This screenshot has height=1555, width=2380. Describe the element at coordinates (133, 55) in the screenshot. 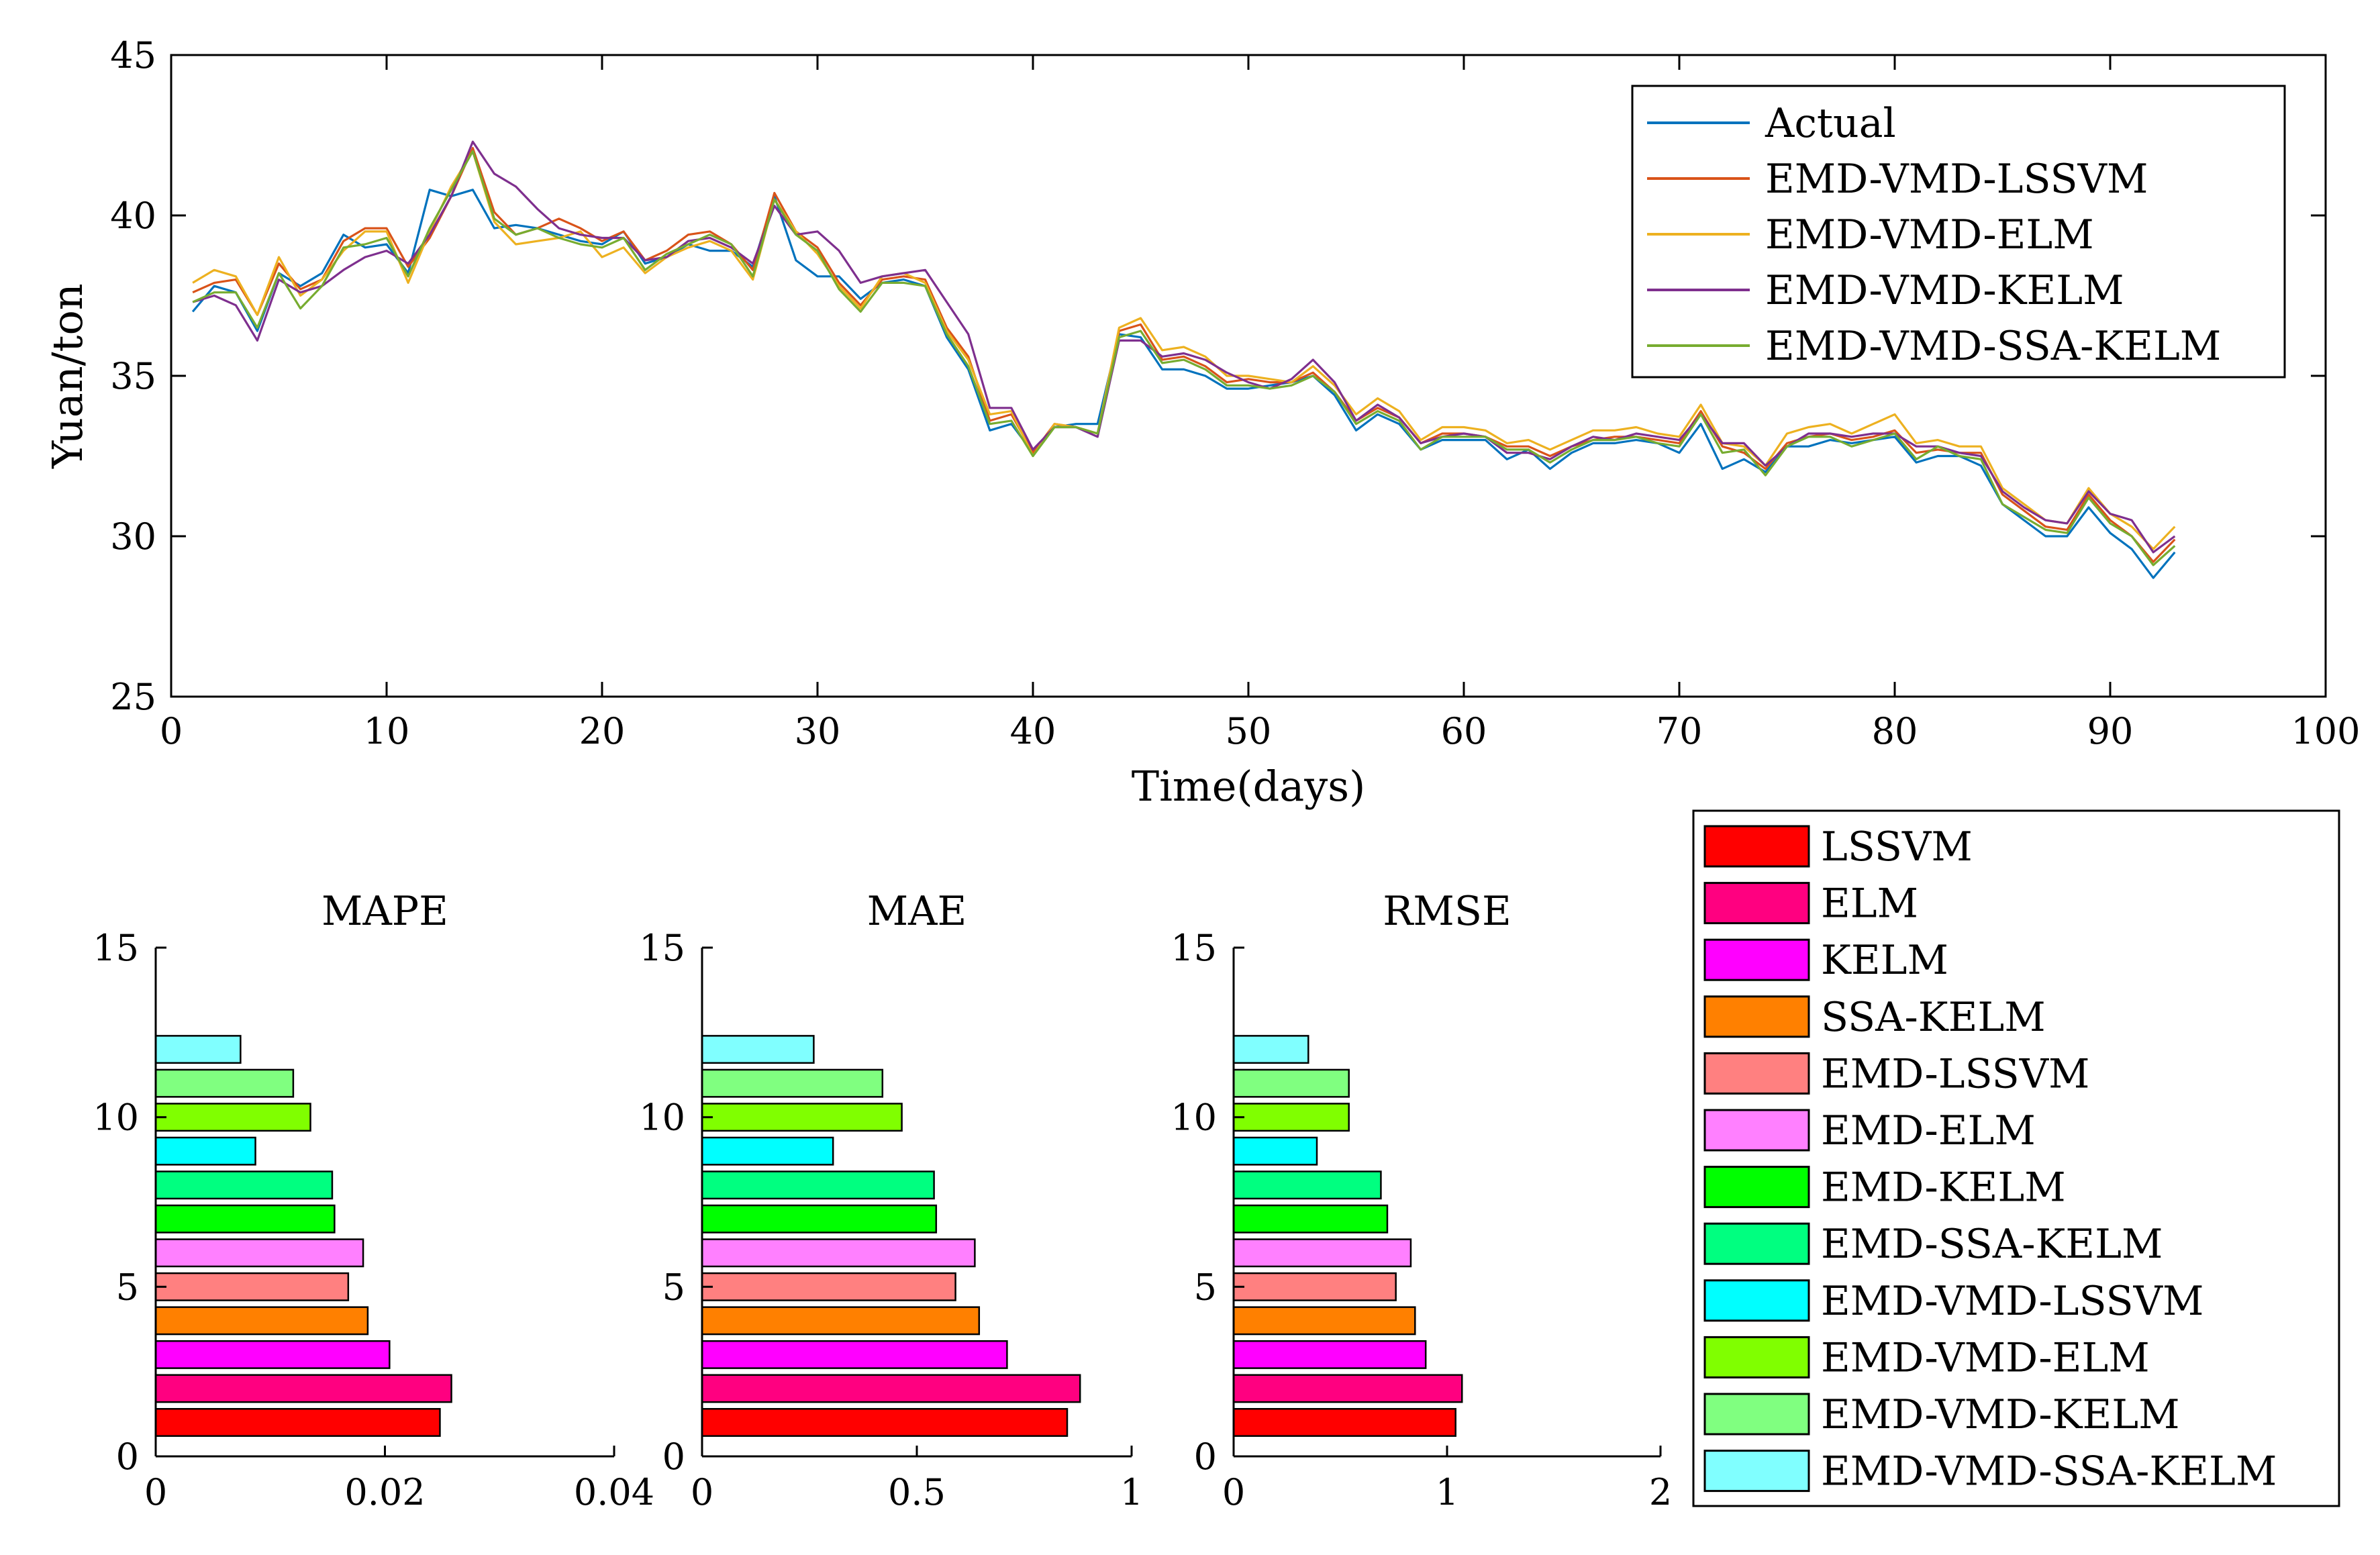

I see `y-tick-label: 45` at that location.